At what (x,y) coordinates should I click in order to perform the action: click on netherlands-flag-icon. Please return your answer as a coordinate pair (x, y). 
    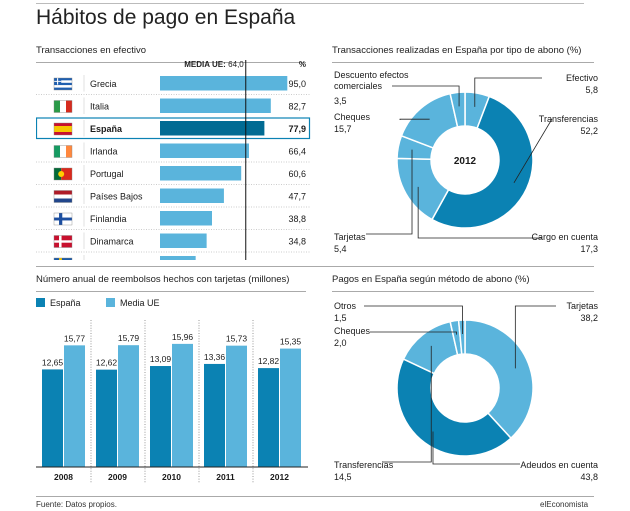
    Looking at the image, I should click on (63, 196).